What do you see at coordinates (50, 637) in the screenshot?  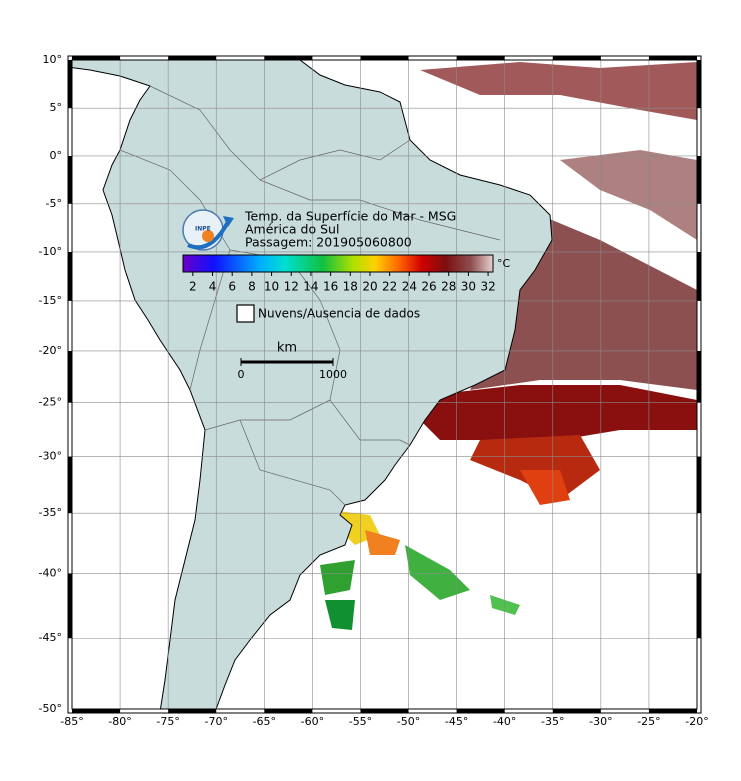 I see `lat-tick-label: -45°` at bounding box center [50, 637].